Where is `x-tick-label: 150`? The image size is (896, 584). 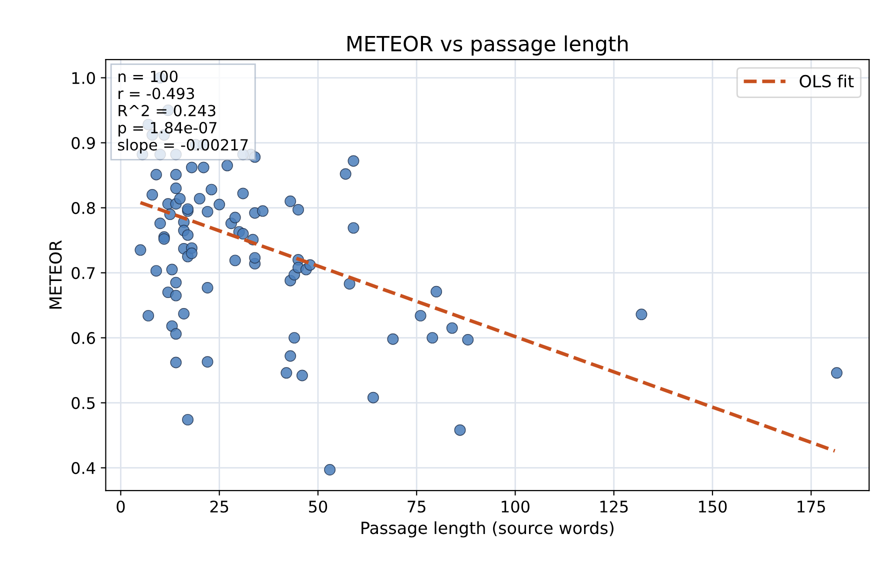 x-tick-label: 150 is located at coordinates (713, 506).